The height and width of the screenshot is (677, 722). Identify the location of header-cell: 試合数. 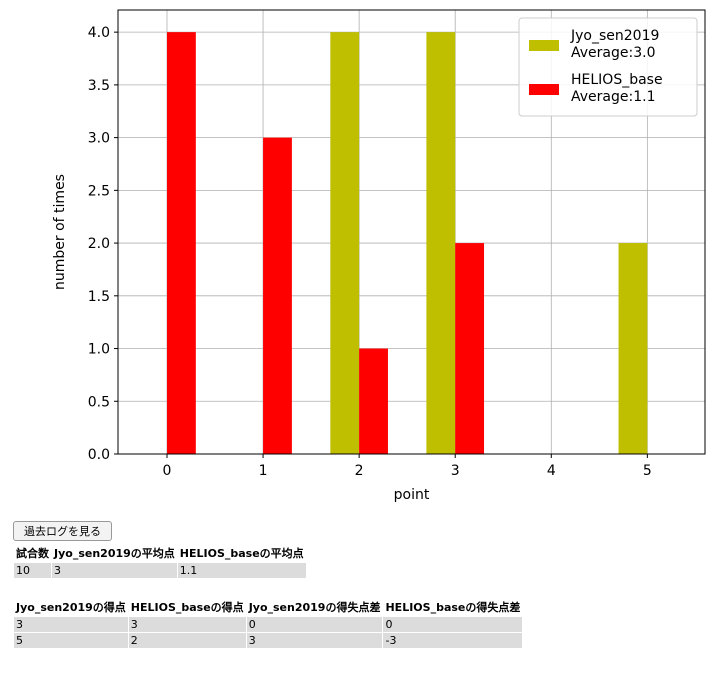
(32, 553).